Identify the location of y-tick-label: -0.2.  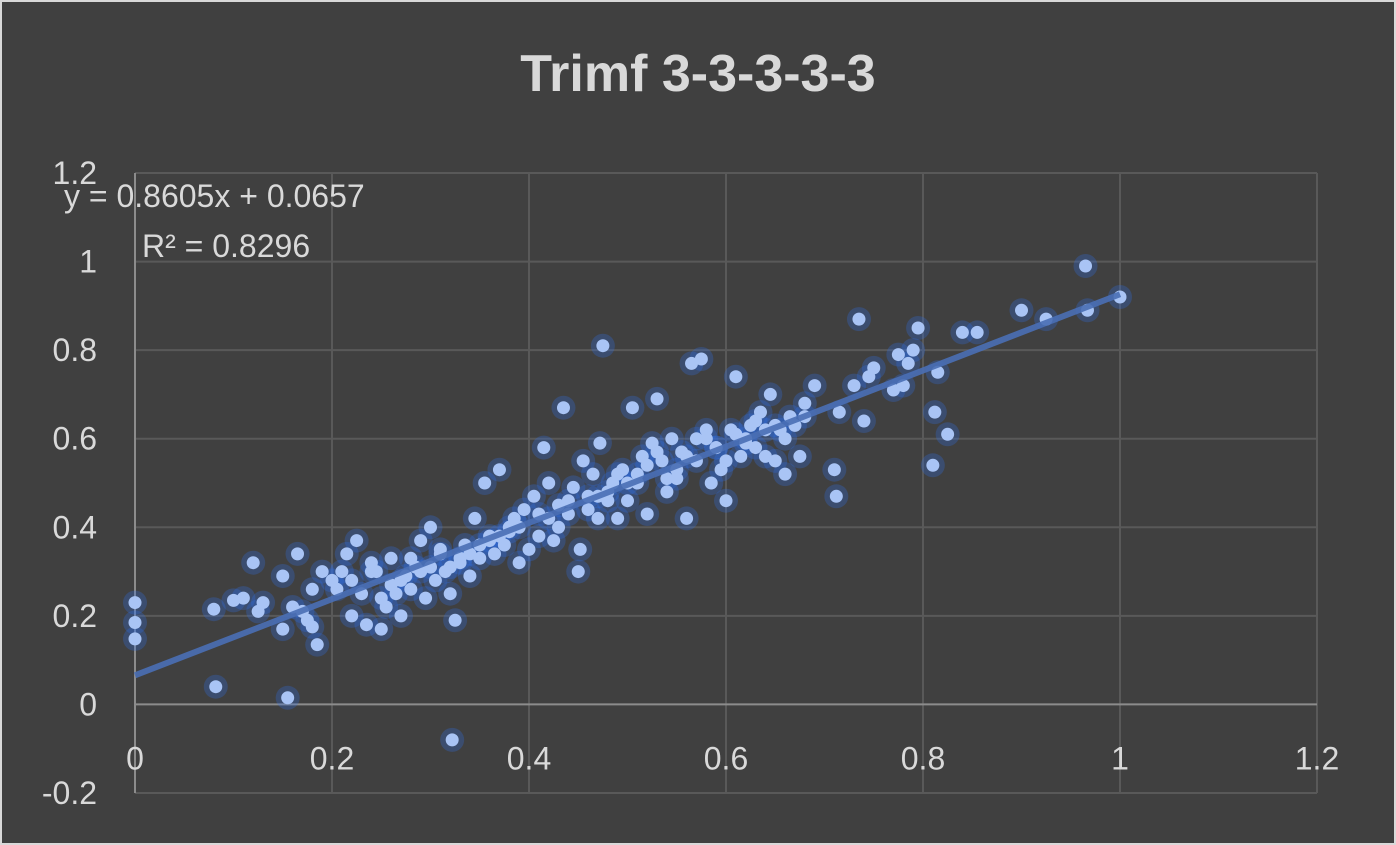
(69, 793).